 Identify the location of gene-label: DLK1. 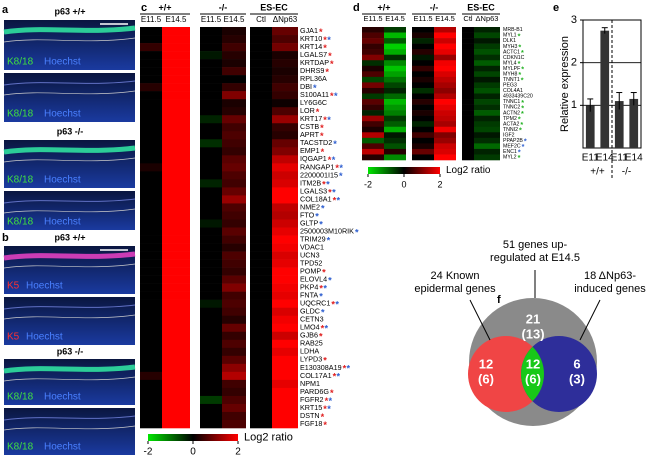
(509, 41).